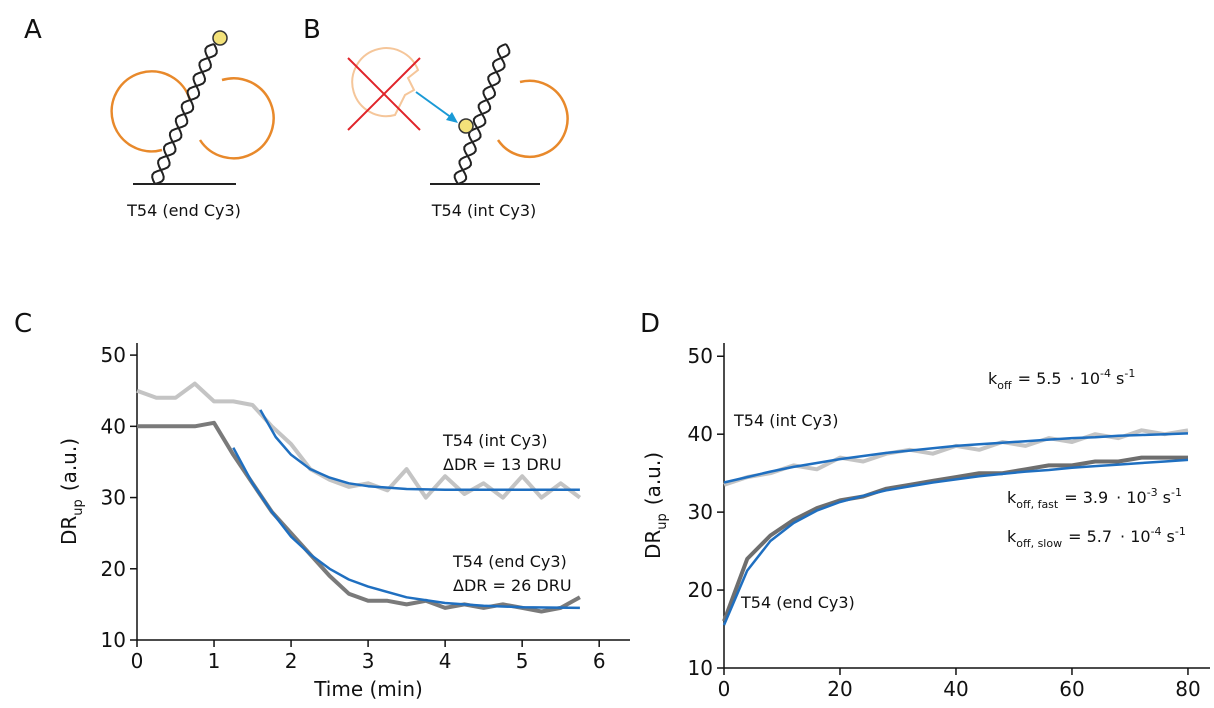  Describe the element at coordinates (512, 585) in the screenshot. I see `annotation: ΔDR = 26 DRU` at that location.